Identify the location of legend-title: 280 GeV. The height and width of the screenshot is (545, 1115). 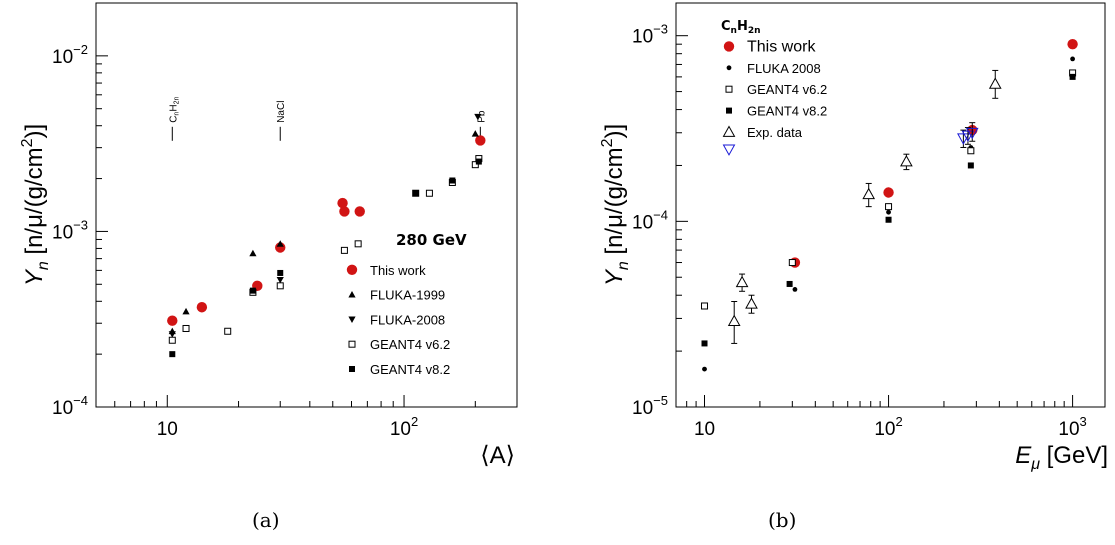
(431, 240).